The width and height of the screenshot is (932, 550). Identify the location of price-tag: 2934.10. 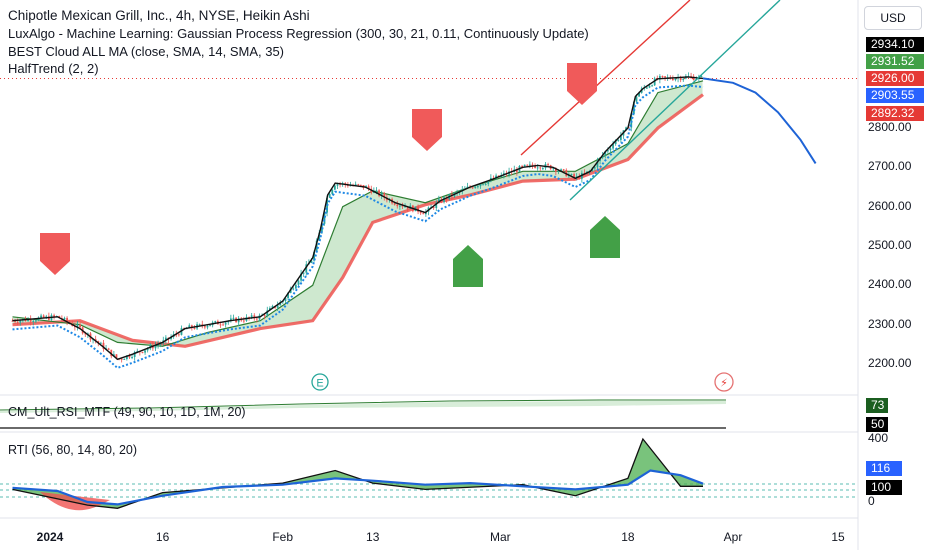
(895, 44).